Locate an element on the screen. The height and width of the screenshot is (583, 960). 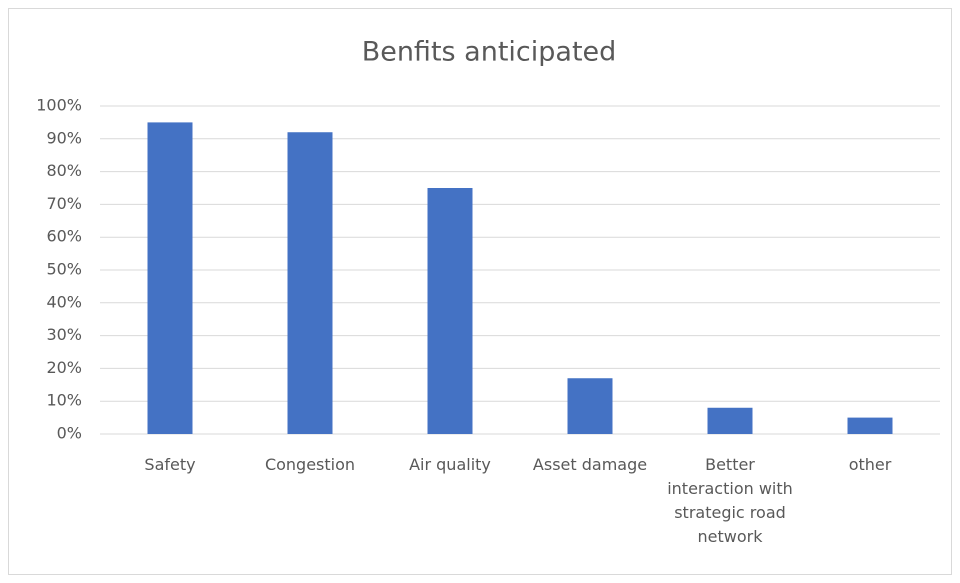
x-tick-label: Asset damage is located at coordinates (590, 464).